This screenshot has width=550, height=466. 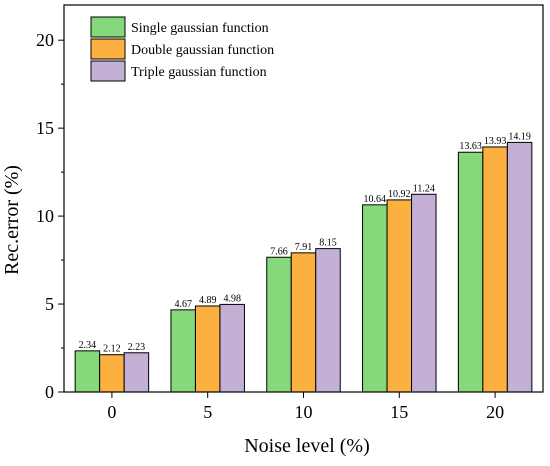 What do you see at coordinates (495, 412) in the screenshot?
I see `x-tick-label: 20` at bounding box center [495, 412].